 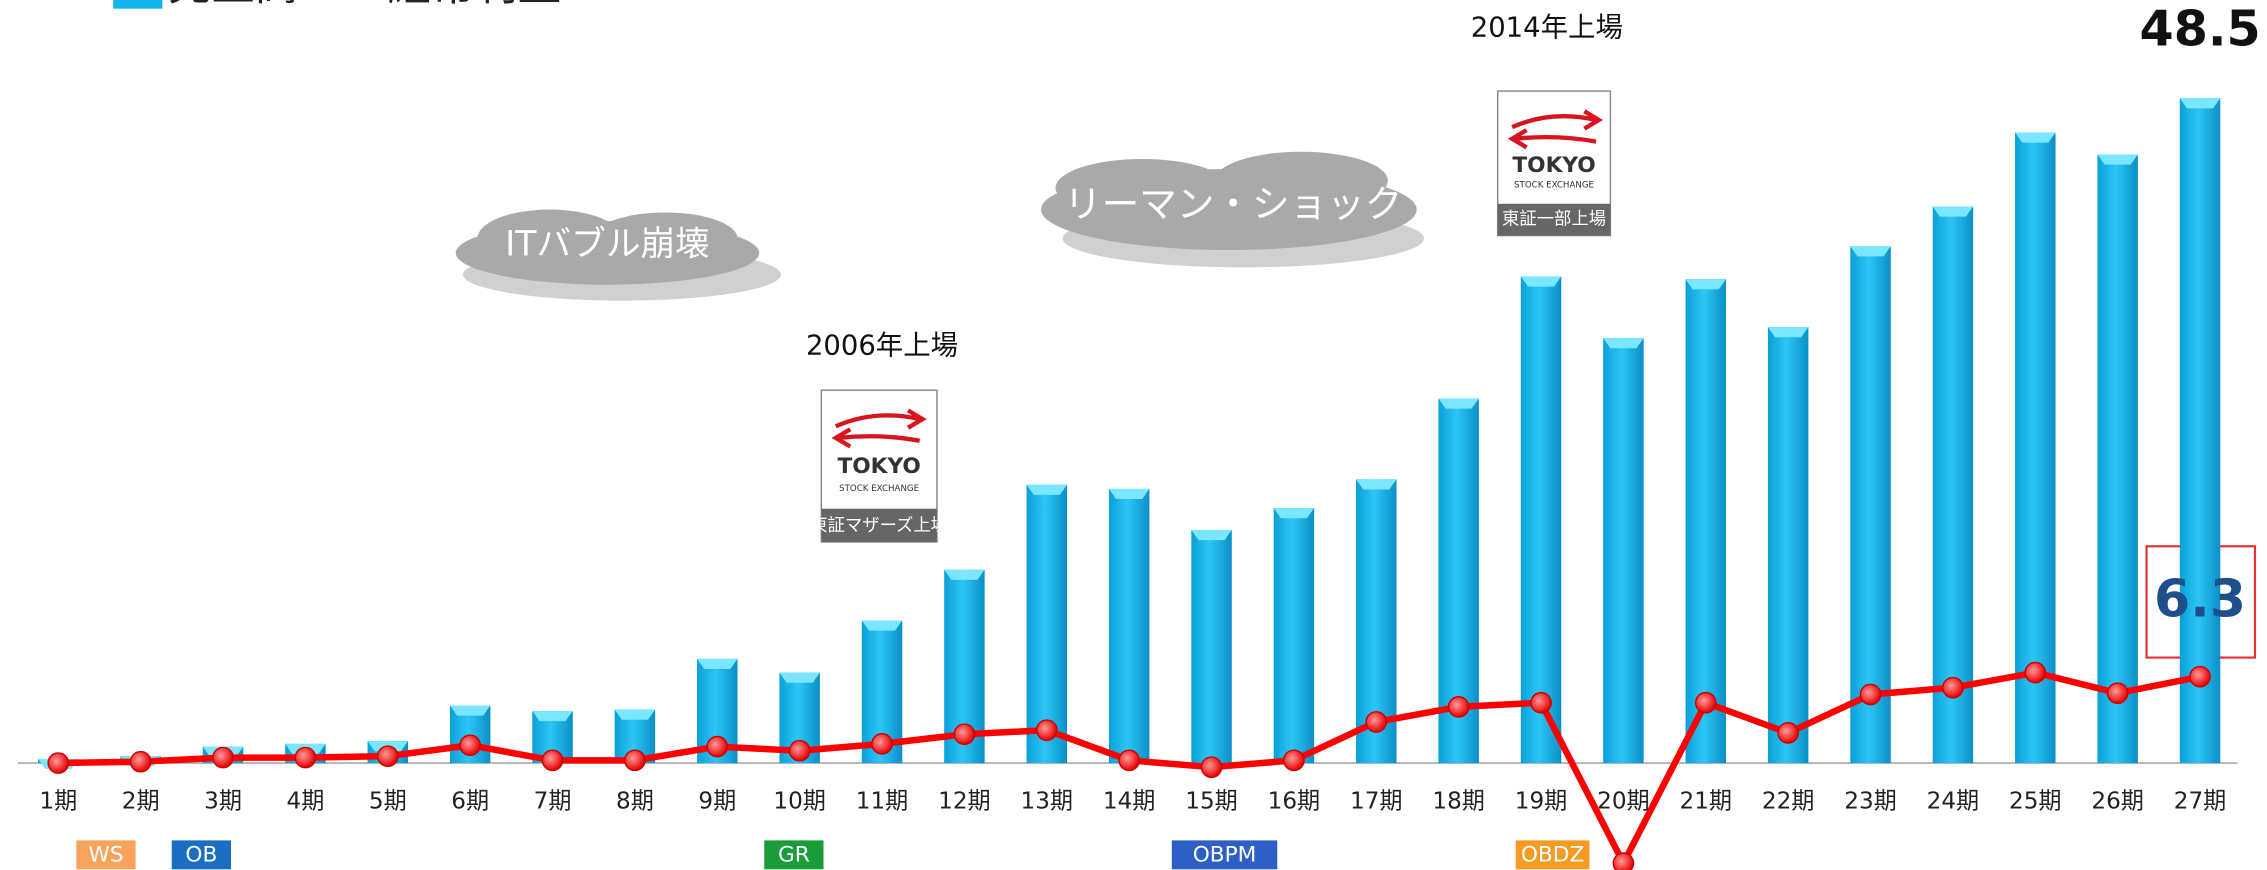 I want to click on logo: TOKYO STOCK EXCHANGE 東証マザーズ上場, so click(x=879, y=466).